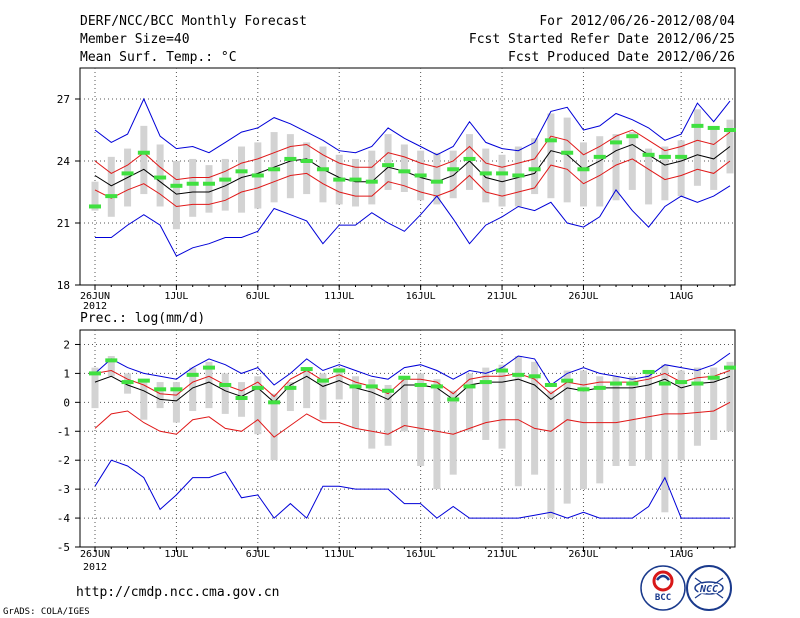  What do you see at coordinates (158, 57) in the screenshot?
I see `header-variable: Mean Surf. Temp.: °C` at bounding box center [158, 57].